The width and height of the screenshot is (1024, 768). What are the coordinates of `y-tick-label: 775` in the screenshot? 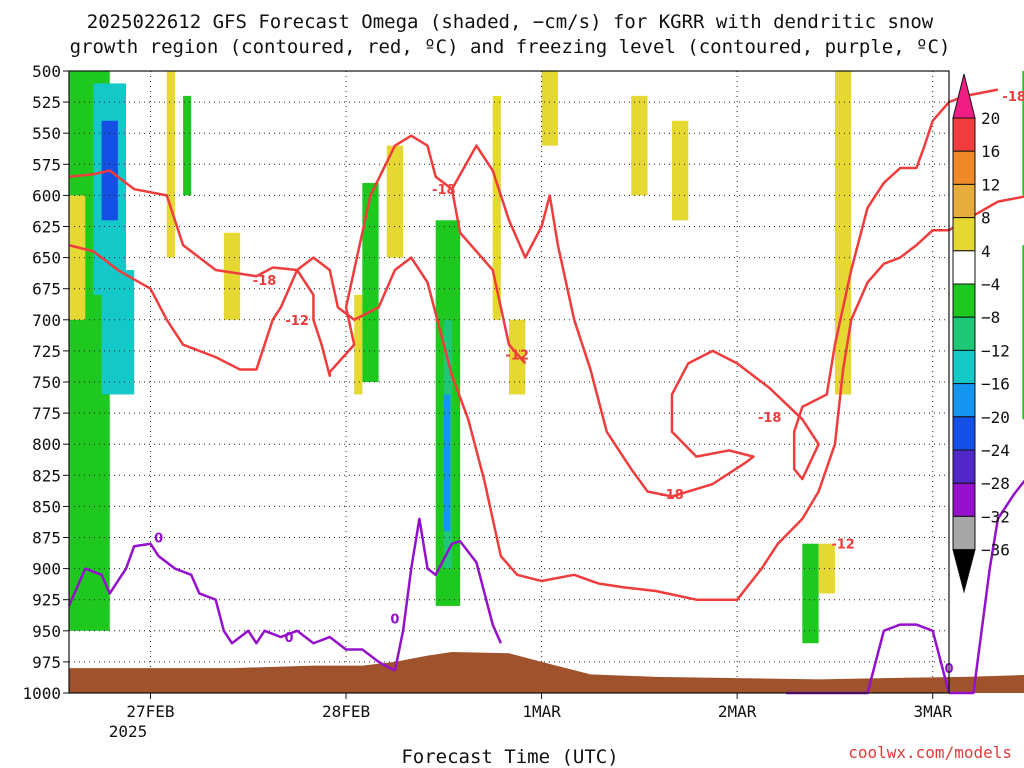 It's located at (46, 413).